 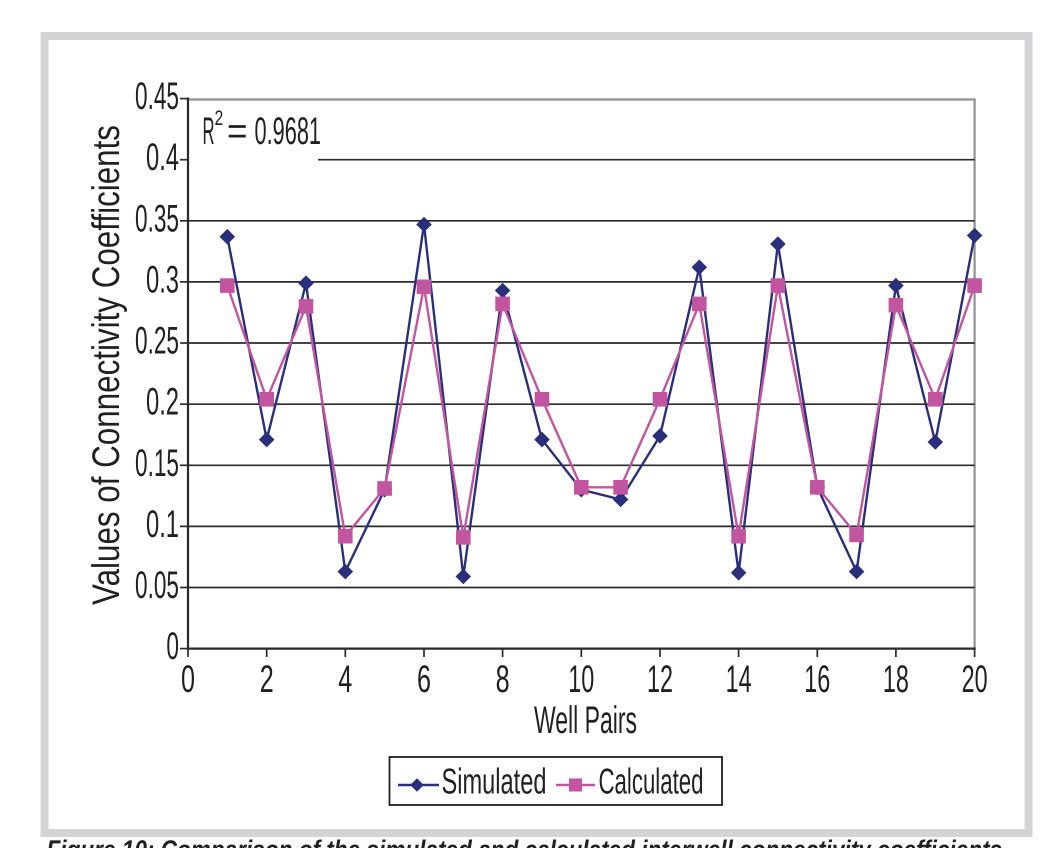 I want to click on svg-text: 20, so click(x=975, y=679).